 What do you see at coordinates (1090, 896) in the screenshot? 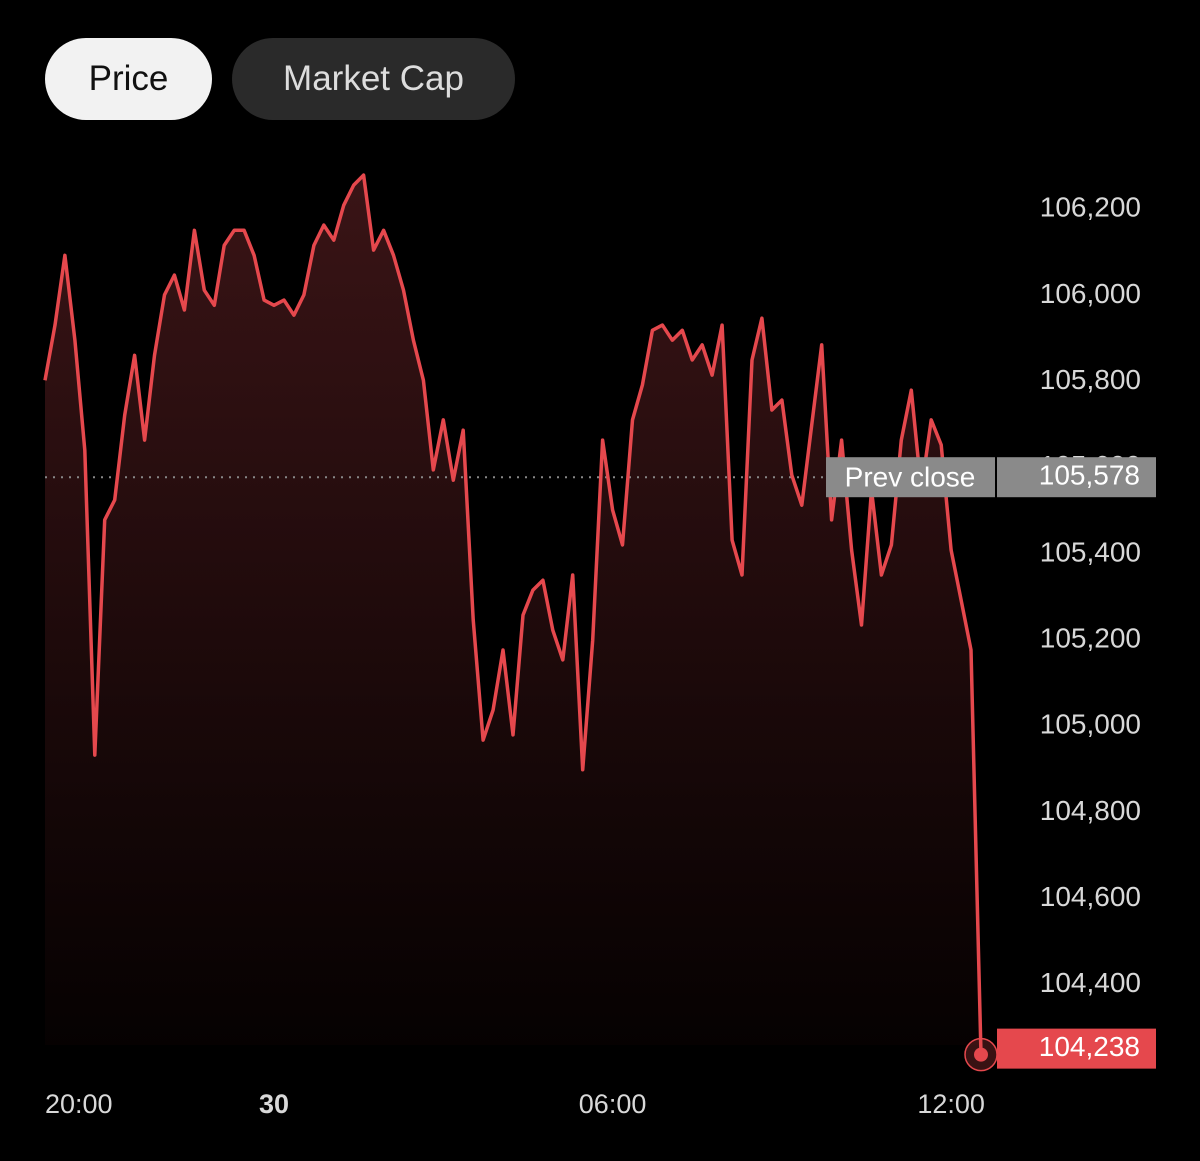
I see `y-tick-label: 104,600` at bounding box center [1090, 896].